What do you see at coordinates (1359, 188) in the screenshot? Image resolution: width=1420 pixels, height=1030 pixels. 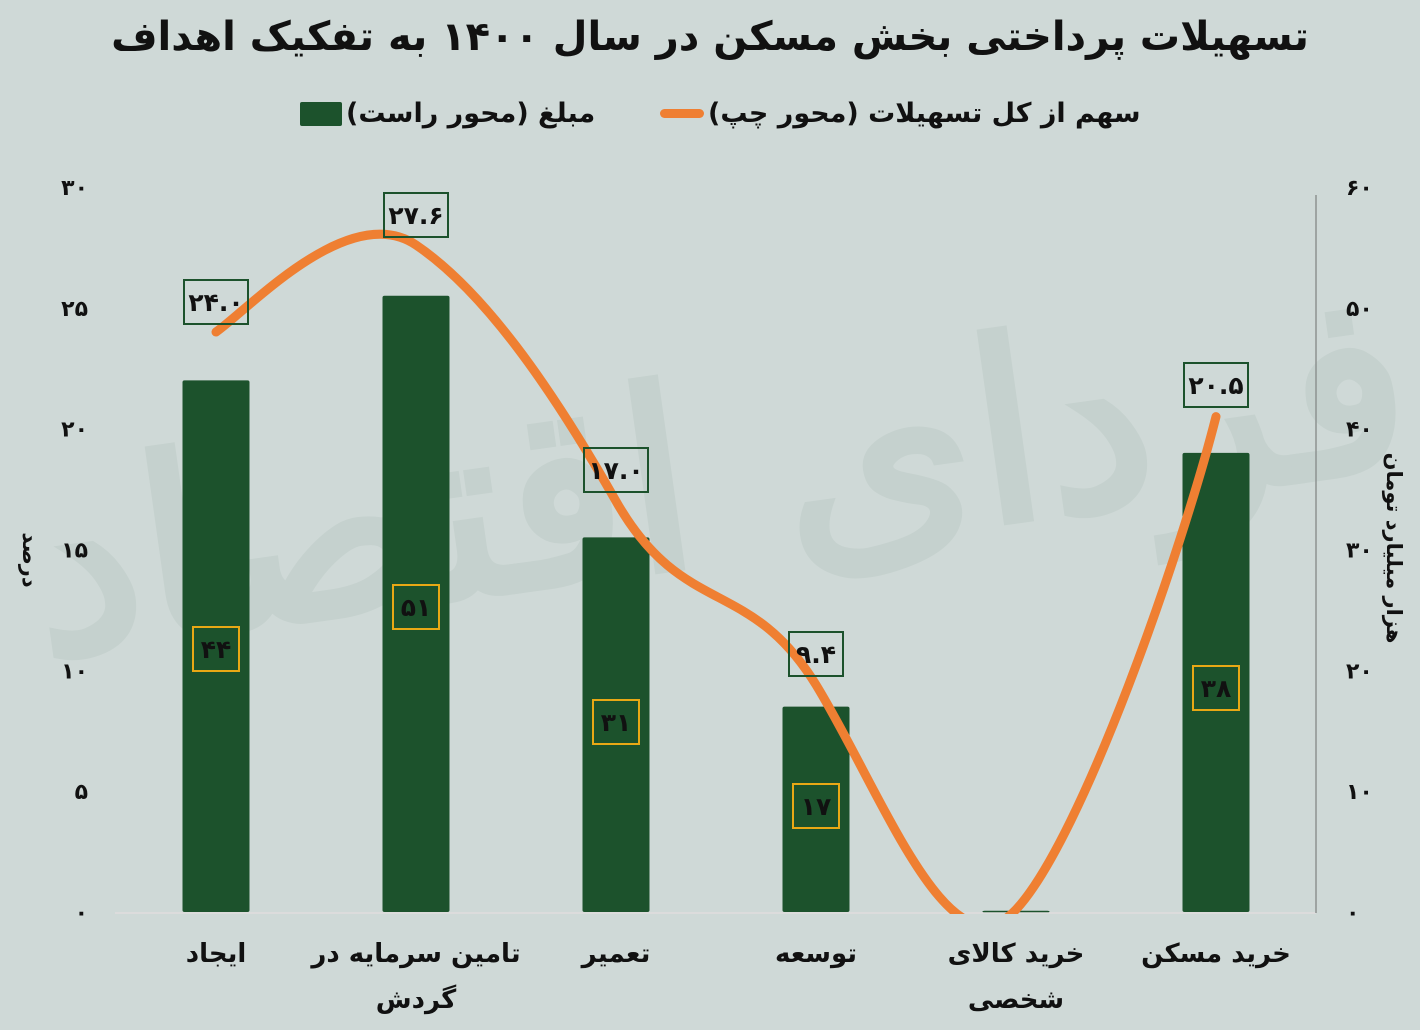 I see `right-axis-tick: ۶۰` at bounding box center [1359, 188].